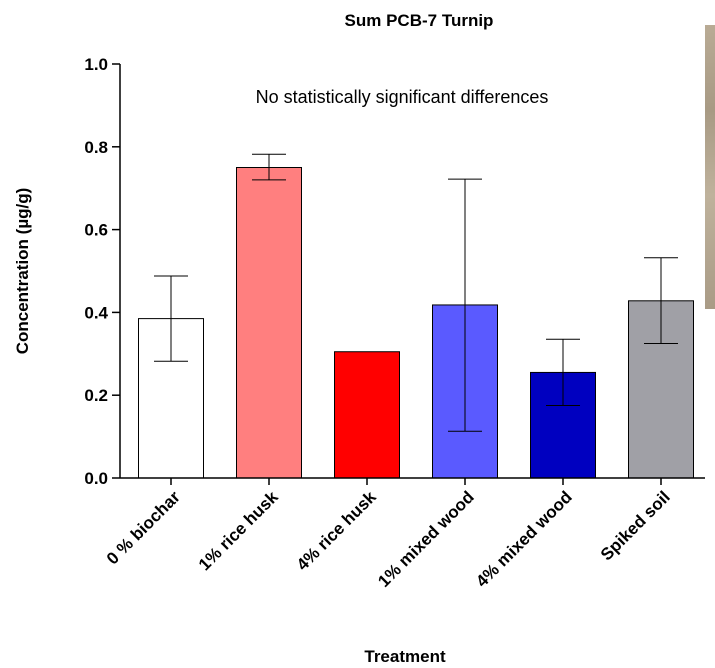 This screenshot has height=668, width=715. What do you see at coordinates (402, 97) in the screenshot?
I see `chart-annotation: No statistically significant differences` at bounding box center [402, 97].